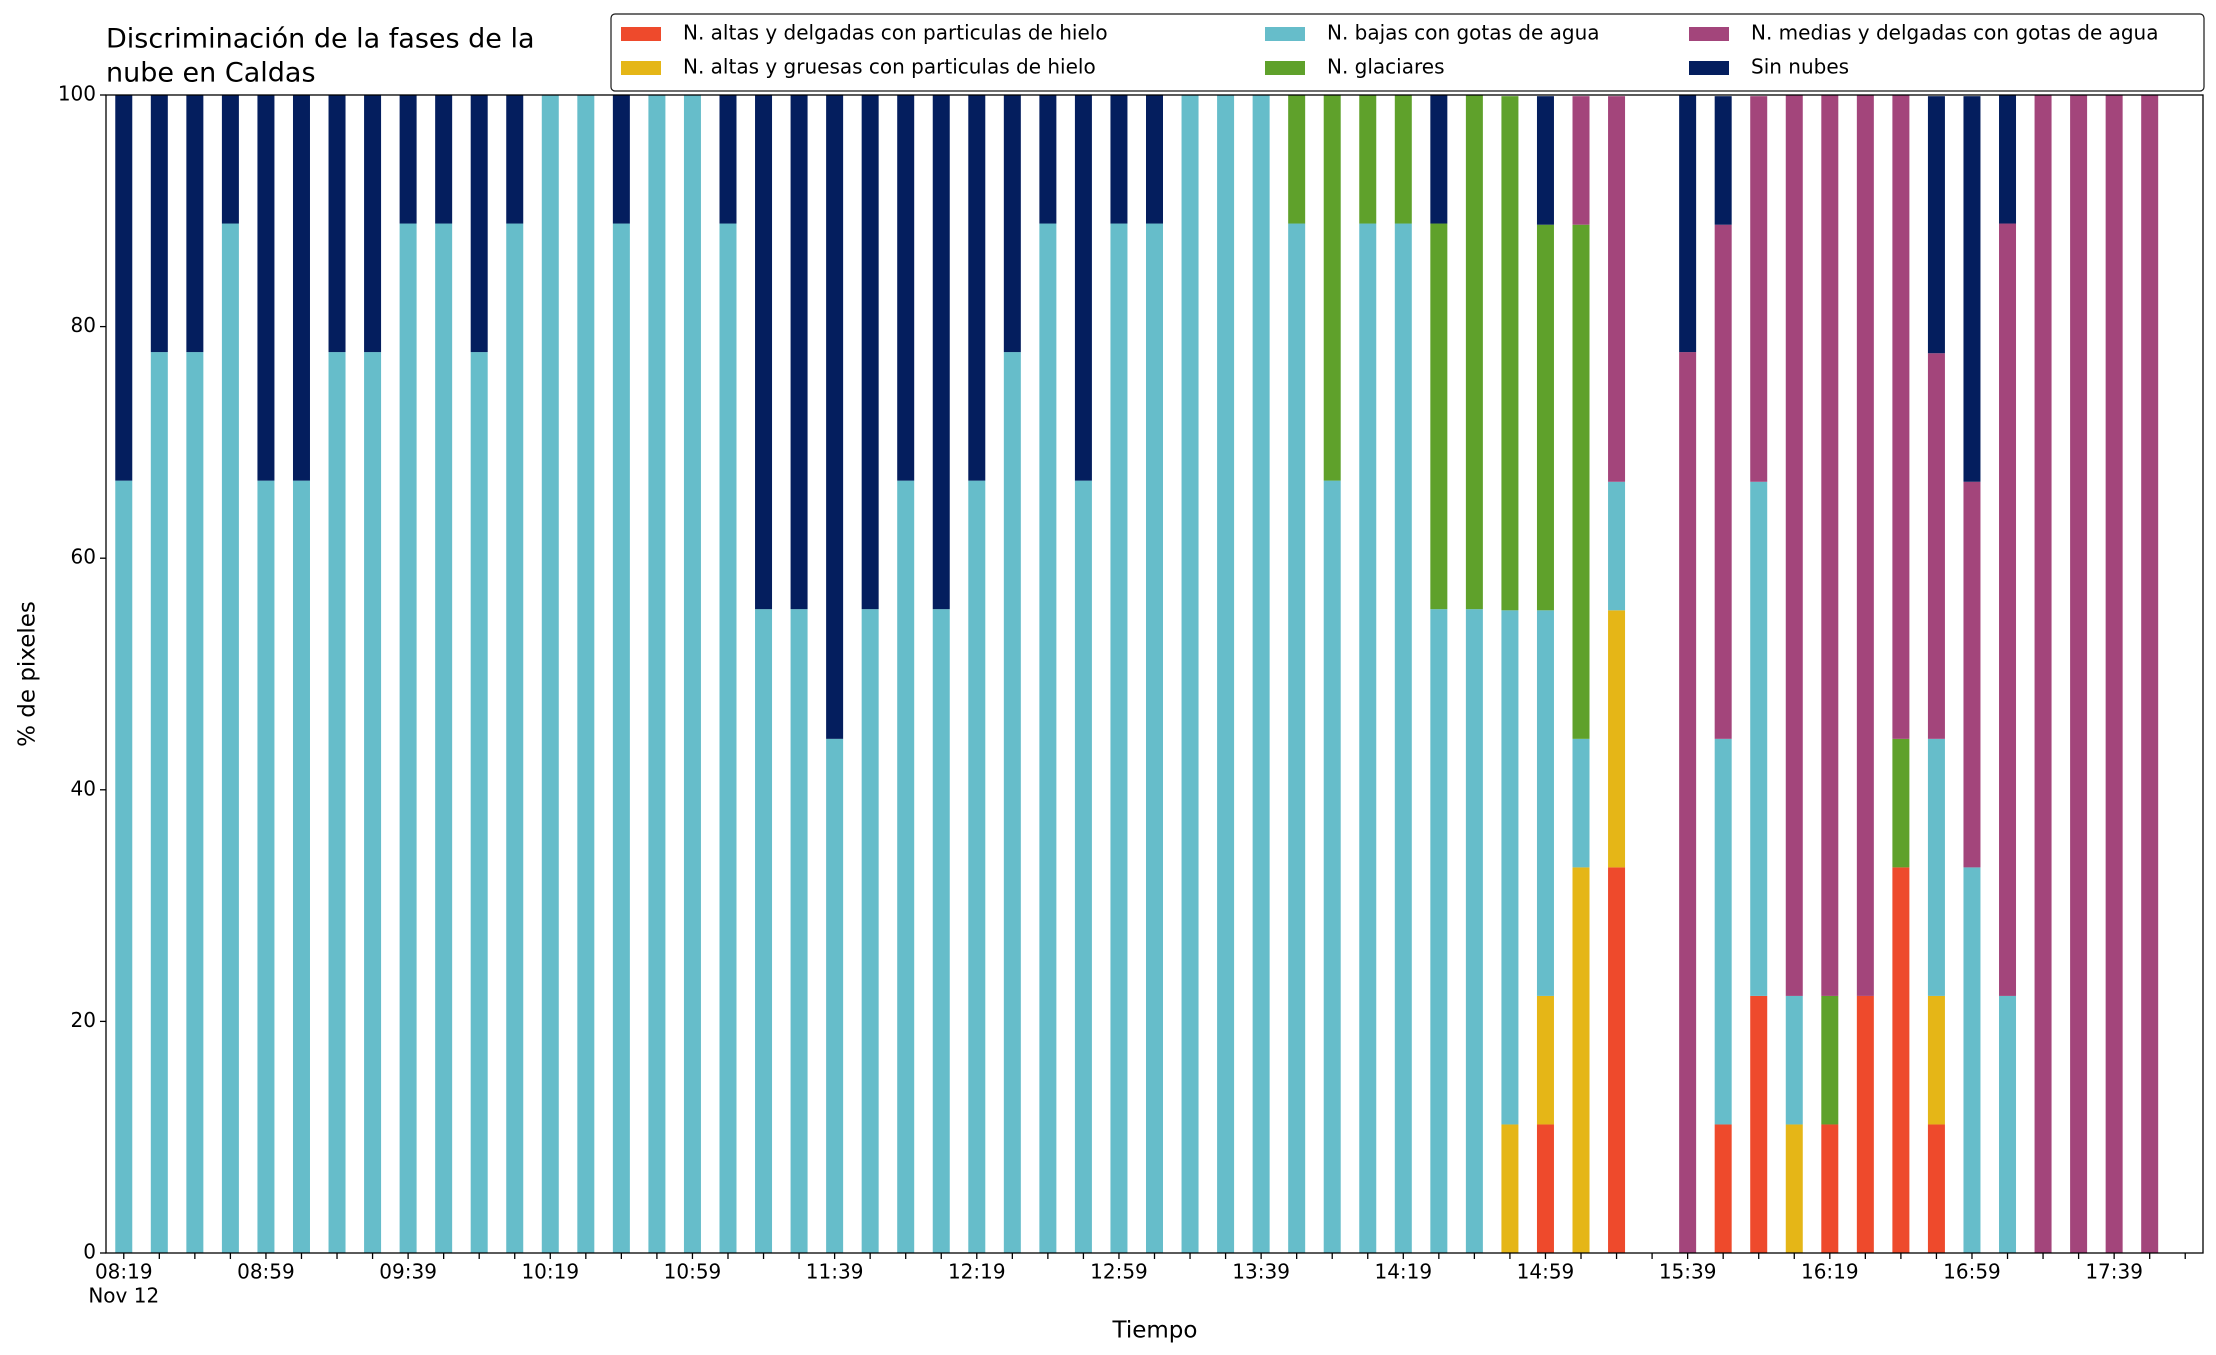  What do you see at coordinates (2114, 1272) in the screenshot?
I see `x-tick-label: 17:39` at bounding box center [2114, 1272].